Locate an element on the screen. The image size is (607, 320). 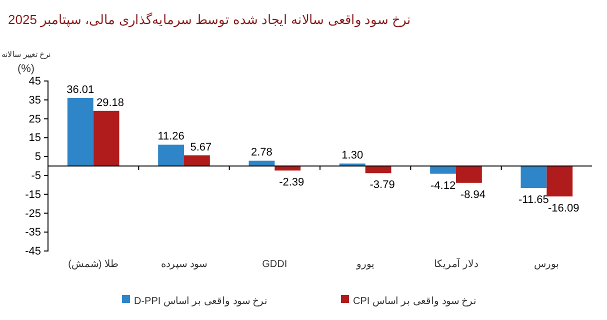
data-label: 1.30 is located at coordinates (353, 156).